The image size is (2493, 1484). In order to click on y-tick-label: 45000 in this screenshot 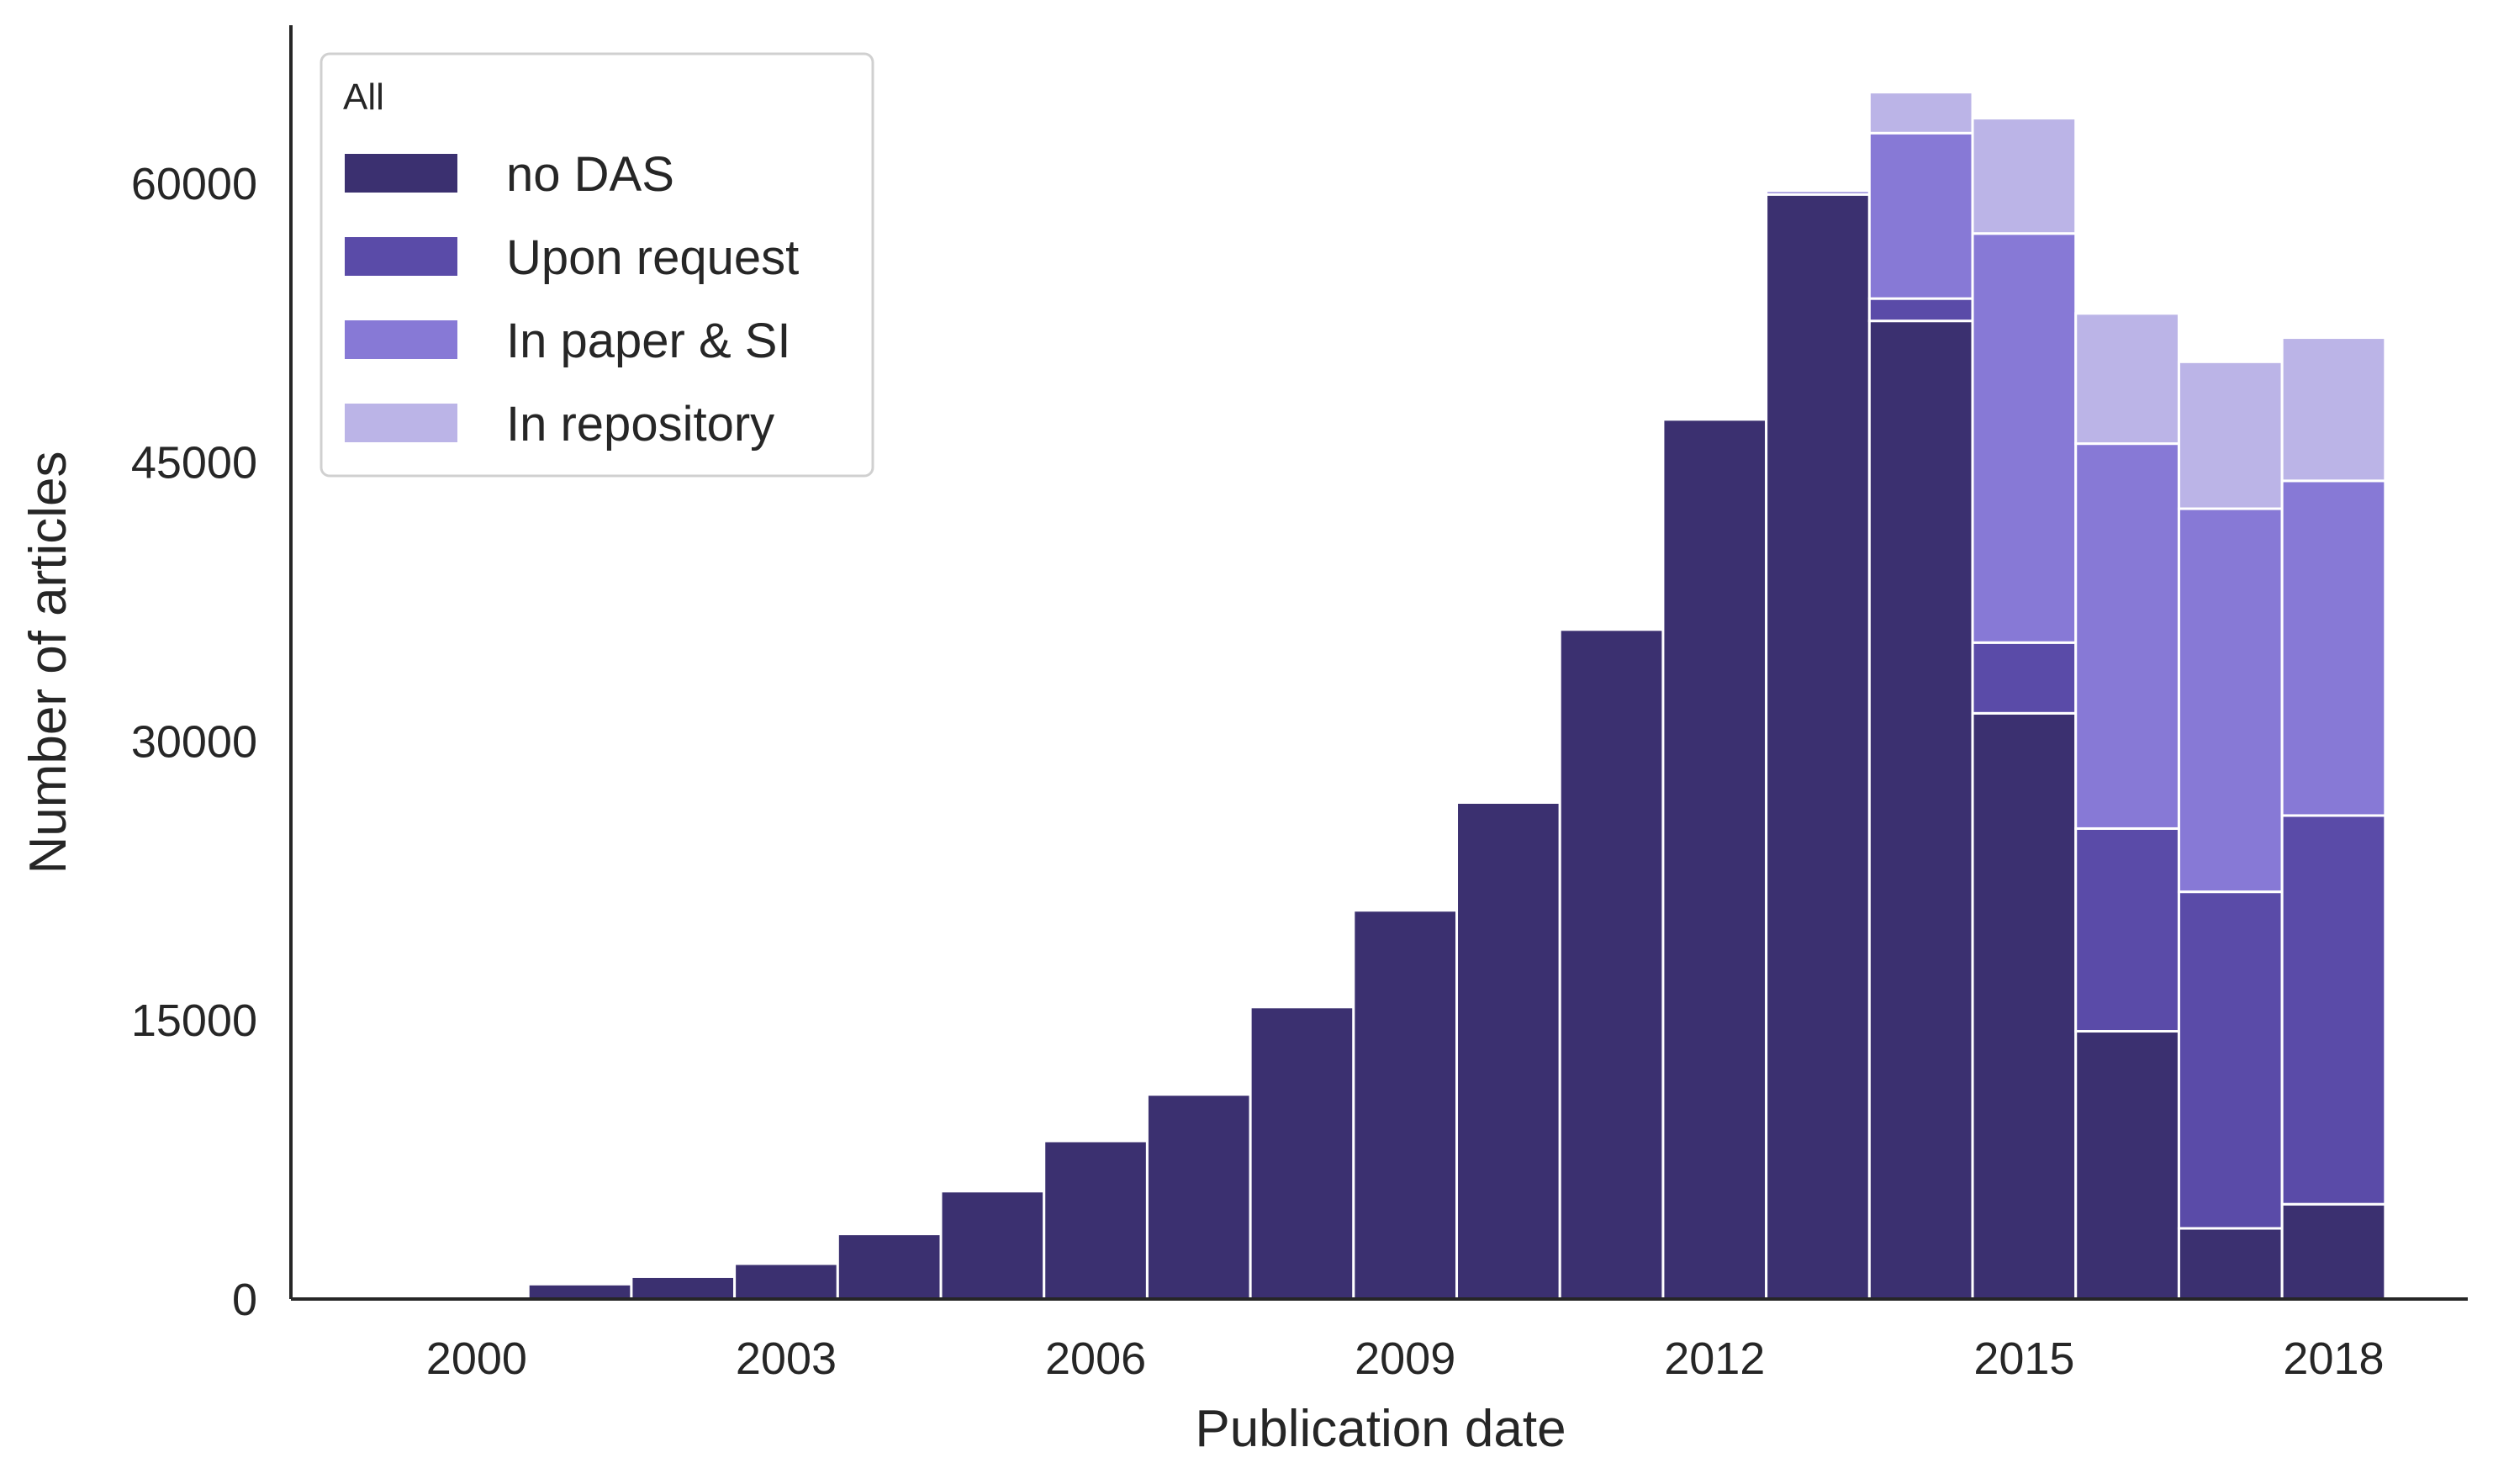, I will do `click(194, 463)`.